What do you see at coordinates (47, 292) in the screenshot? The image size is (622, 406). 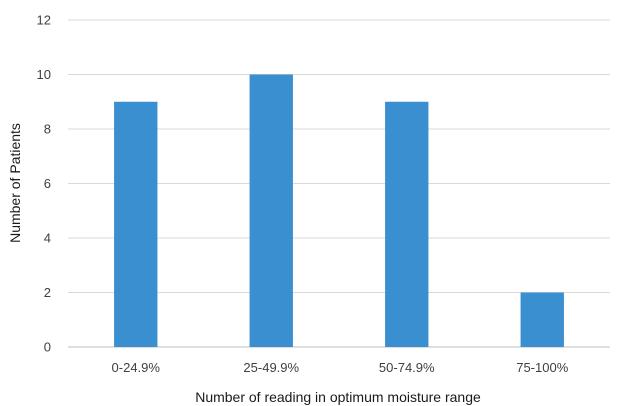 I see `y-tick-label: 2` at bounding box center [47, 292].